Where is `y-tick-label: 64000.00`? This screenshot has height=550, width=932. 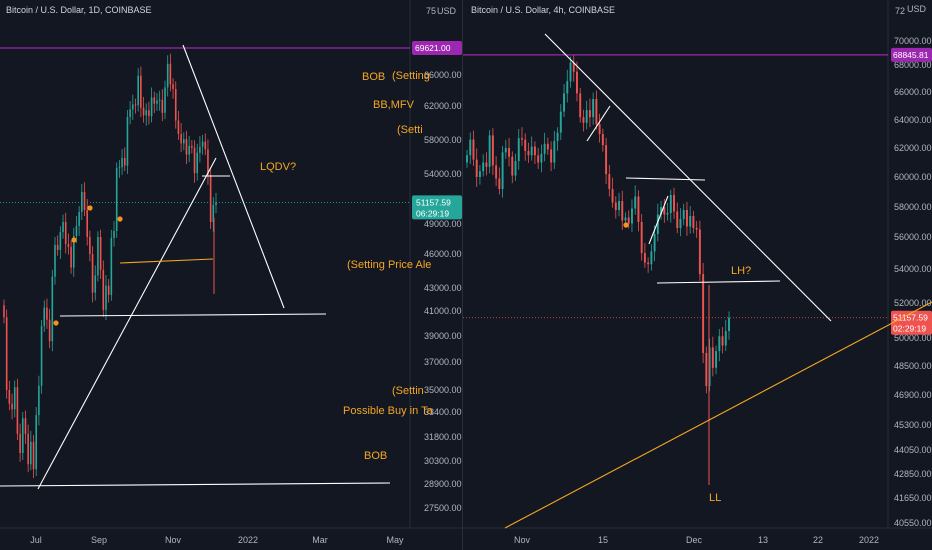 y-tick-label: 64000.00 is located at coordinates (913, 120).